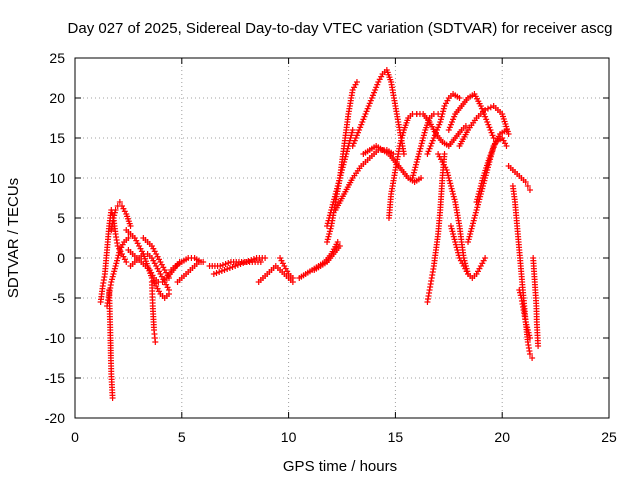  I want to click on y-tick-label: -10, so click(55, 338).